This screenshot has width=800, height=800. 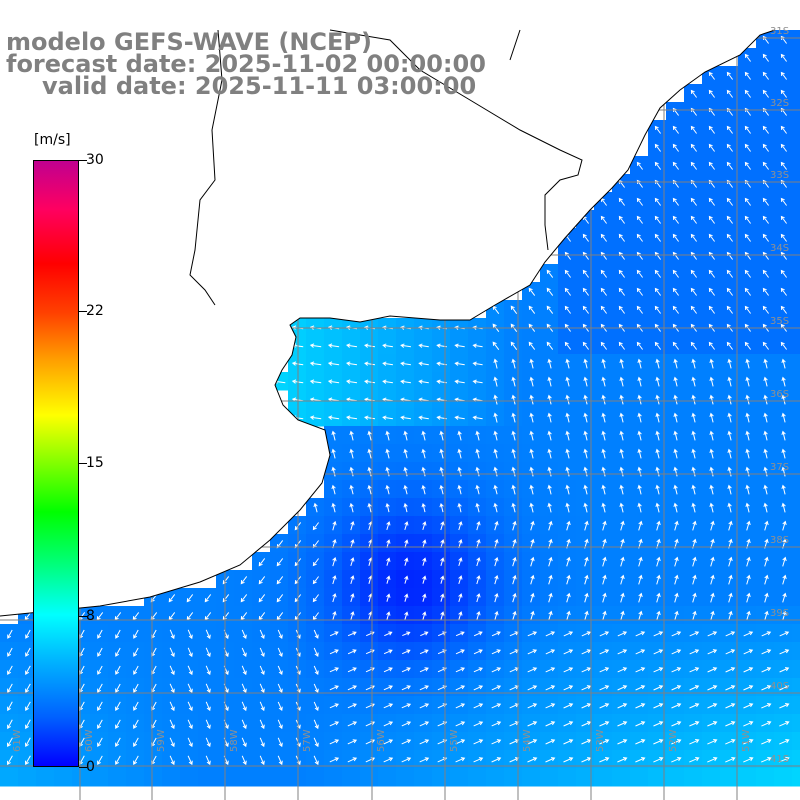 What do you see at coordinates (206, 167) in the screenshot?
I see `border-line` at bounding box center [206, 167].